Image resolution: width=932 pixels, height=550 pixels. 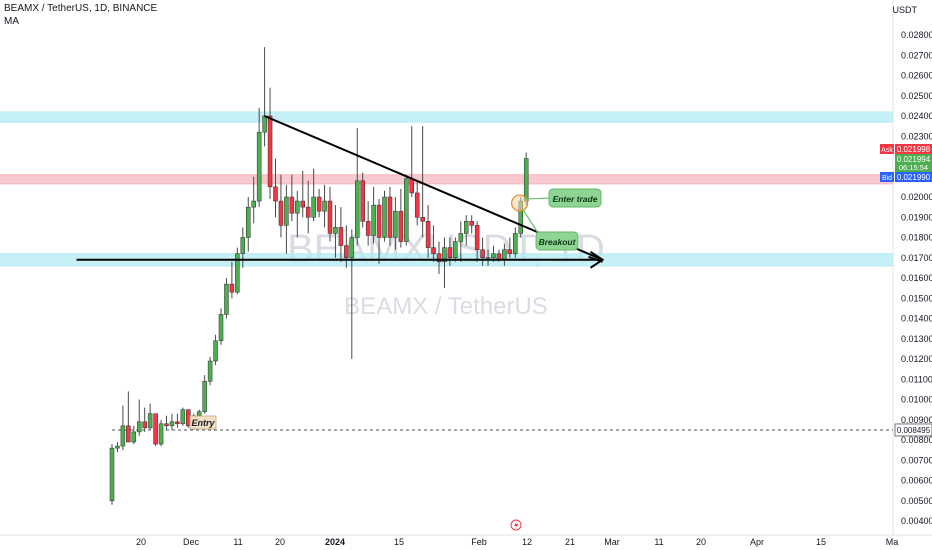 What do you see at coordinates (821, 542) in the screenshot?
I see `x-tick-label: 15` at bounding box center [821, 542].